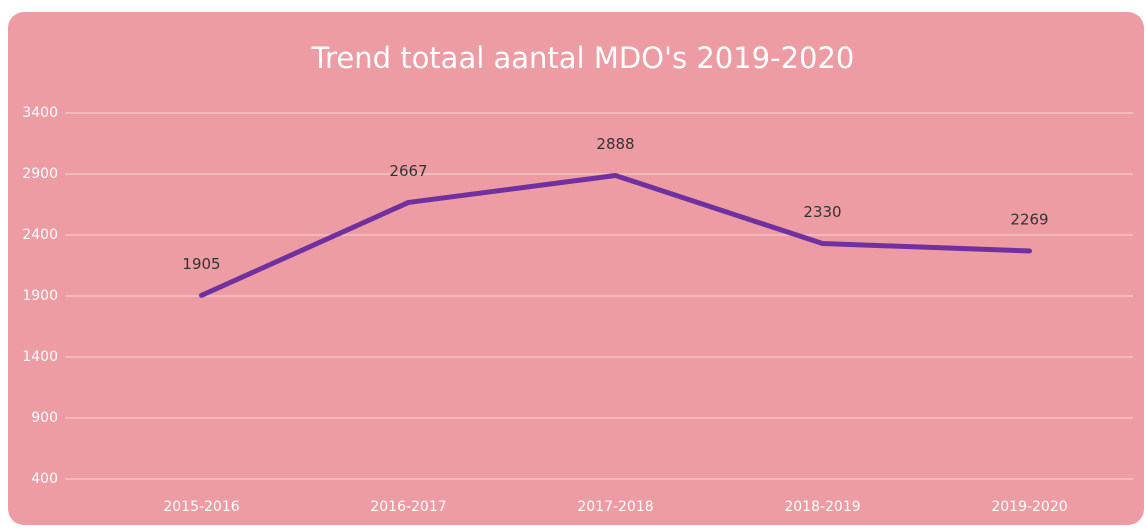  Describe the element at coordinates (1029, 219) in the screenshot. I see `data-label: 2269` at that location.